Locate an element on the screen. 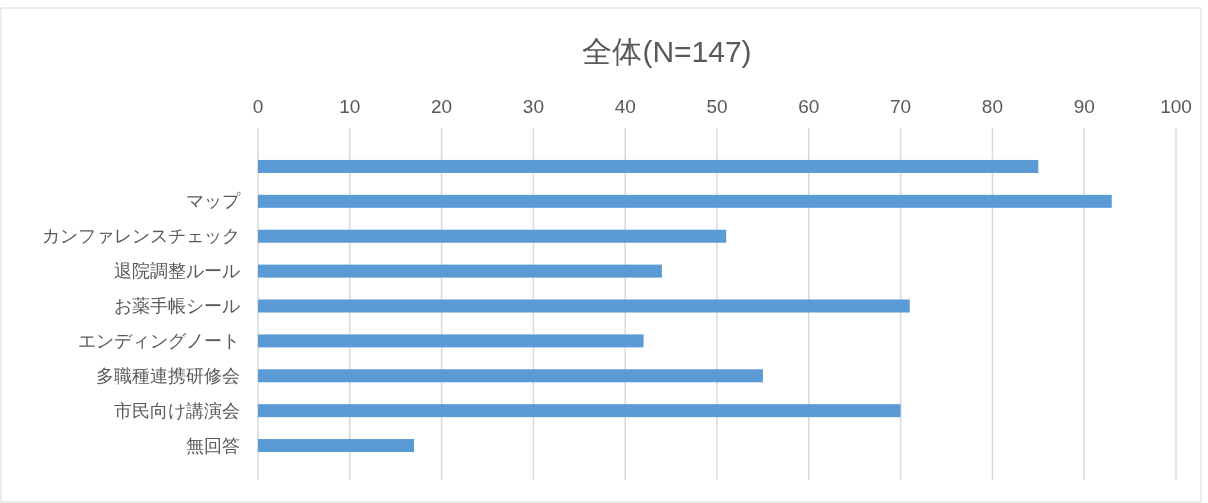  y-tick-label: カンファレンスチェック is located at coordinates (141, 236).